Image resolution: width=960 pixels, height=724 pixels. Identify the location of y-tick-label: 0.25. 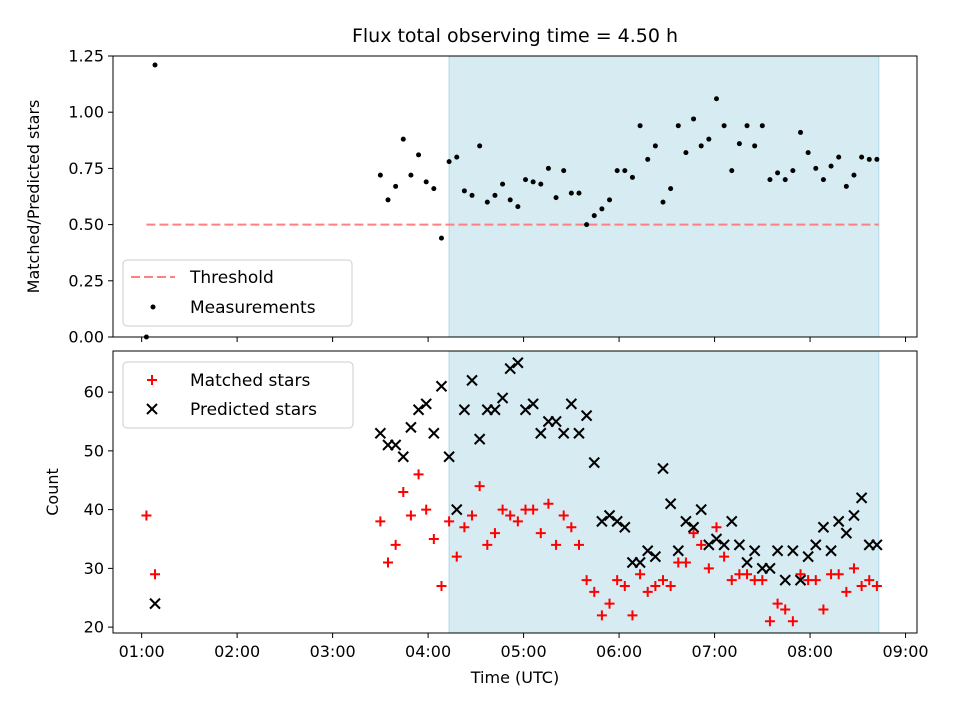
(86, 280).